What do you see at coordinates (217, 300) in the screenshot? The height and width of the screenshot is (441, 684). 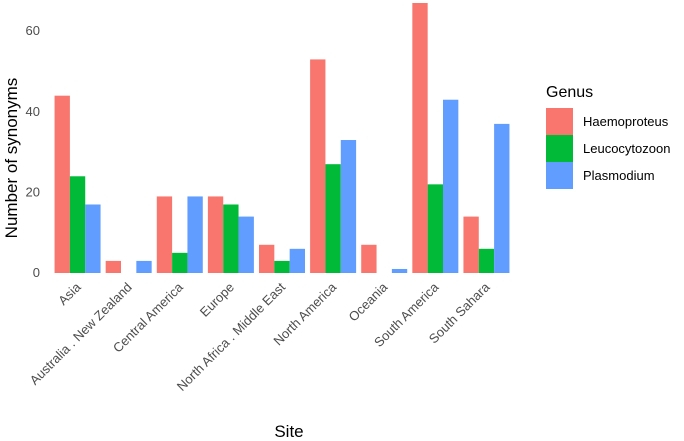 I see `x-tick-label: Europe` at bounding box center [217, 300].